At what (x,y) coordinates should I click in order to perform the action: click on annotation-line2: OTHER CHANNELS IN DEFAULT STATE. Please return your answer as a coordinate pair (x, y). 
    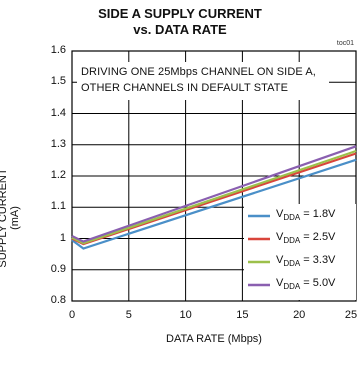
    Looking at the image, I should click on (185, 88).